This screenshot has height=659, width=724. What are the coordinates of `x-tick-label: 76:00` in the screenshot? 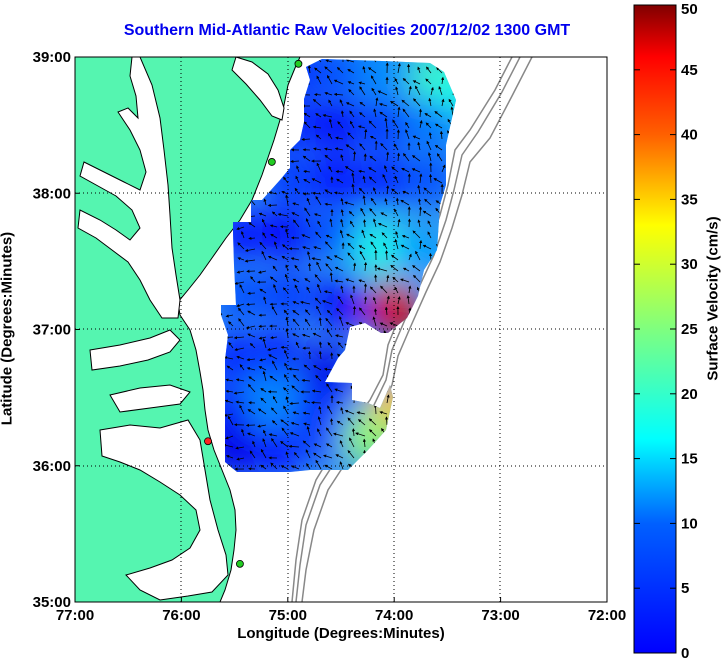 It's located at (181, 615).